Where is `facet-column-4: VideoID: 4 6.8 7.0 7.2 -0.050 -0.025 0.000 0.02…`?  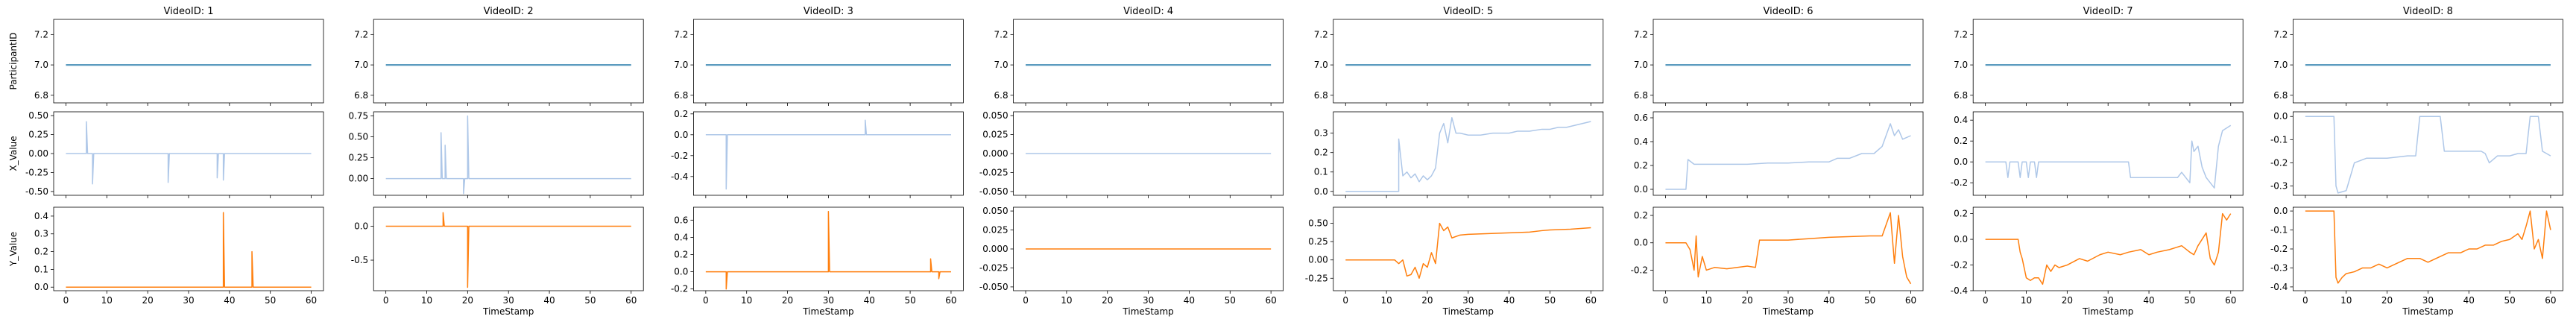
facet-column-4: VideoID: 4 6.8 7.0 7.2 -0.050 -0.025 0.000 0.02… is located at coordinates (1132, 161).